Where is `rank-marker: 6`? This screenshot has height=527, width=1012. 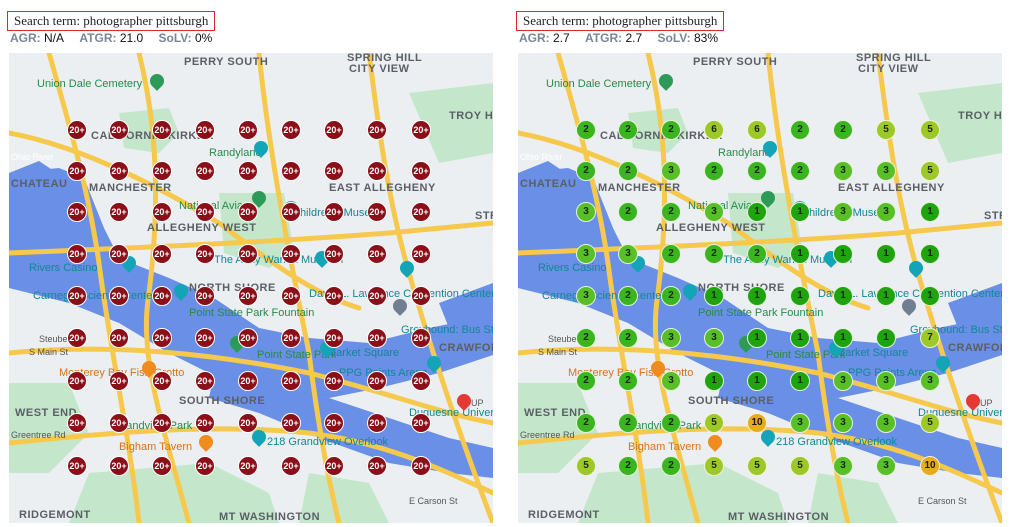 rank-marker: 6 is located at coordinates (714, 130).